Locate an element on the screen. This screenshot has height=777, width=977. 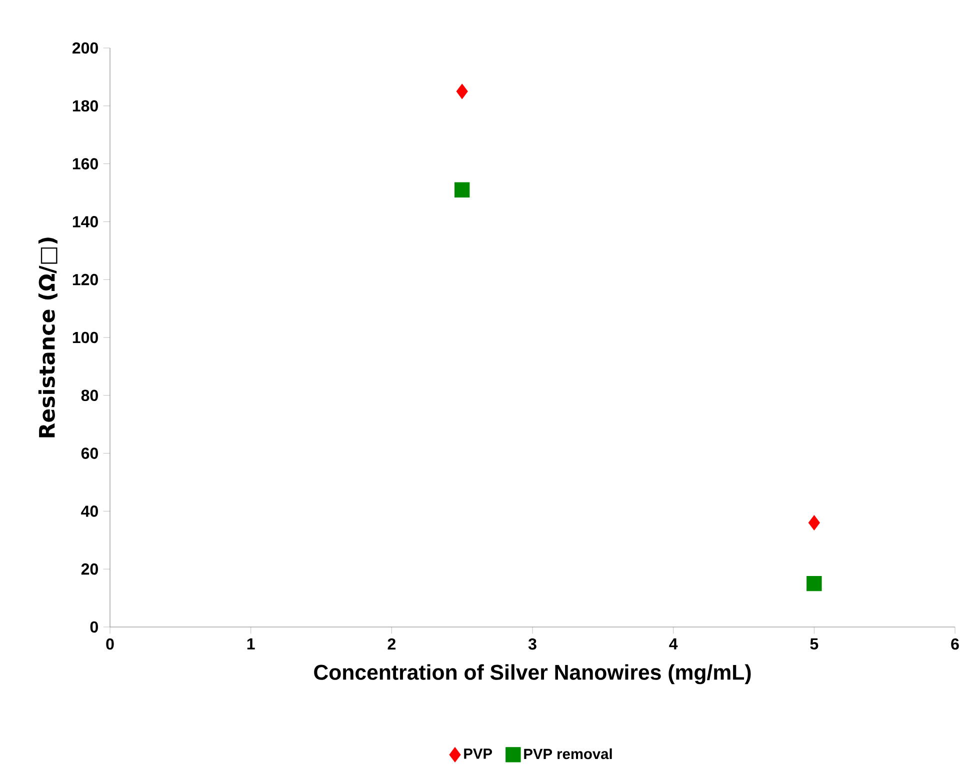
y-tick-label: 0 is located at coordinates (94, 627).